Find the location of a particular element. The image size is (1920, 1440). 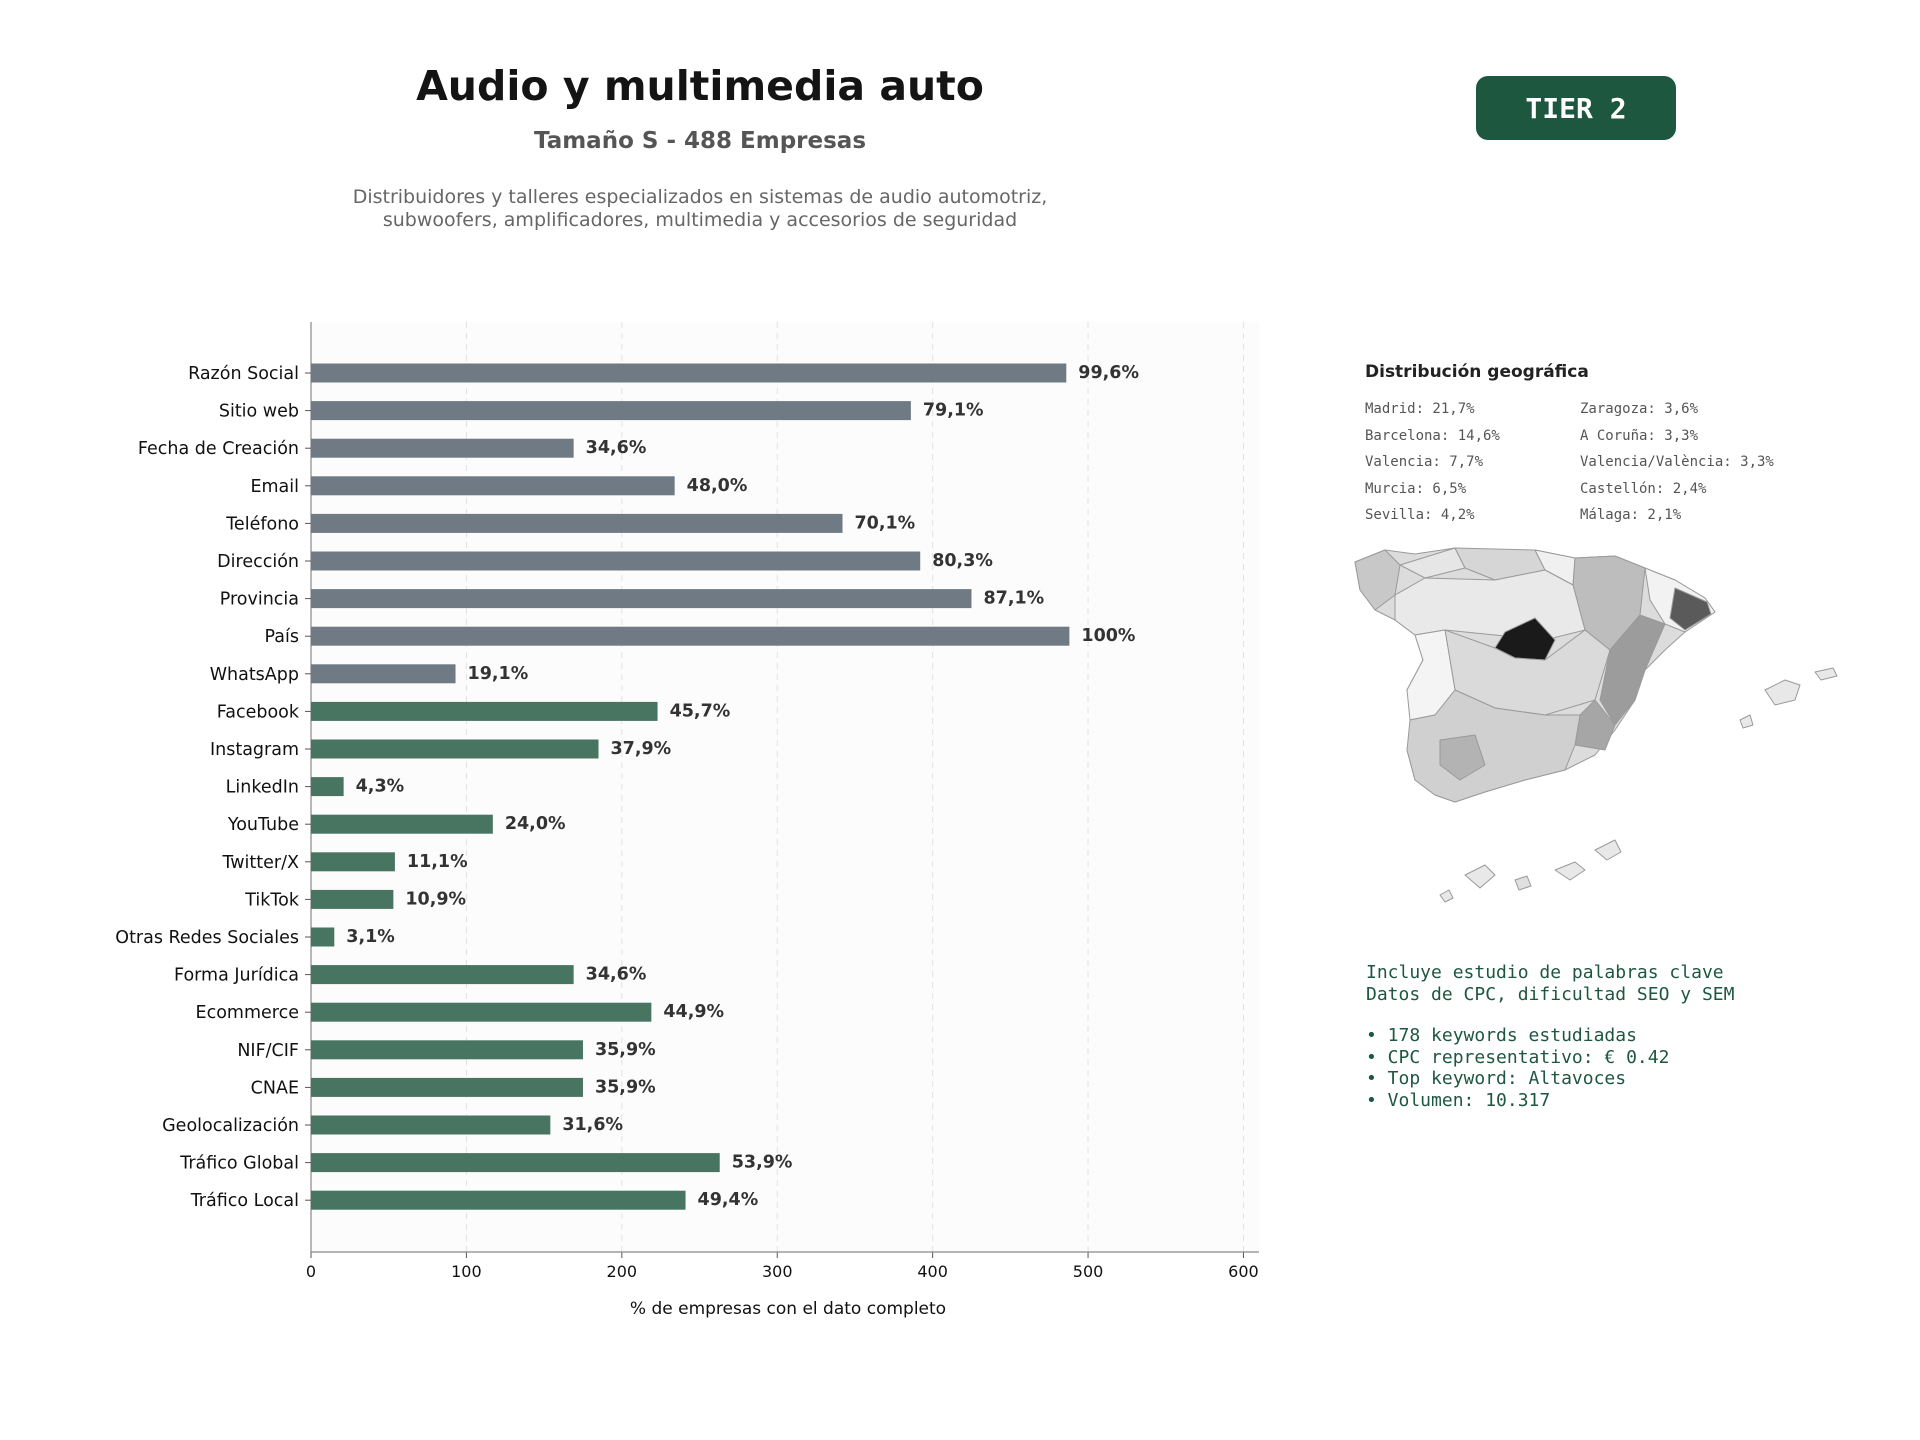

data-label: 87,1% is located at coordinates (1013, 599).